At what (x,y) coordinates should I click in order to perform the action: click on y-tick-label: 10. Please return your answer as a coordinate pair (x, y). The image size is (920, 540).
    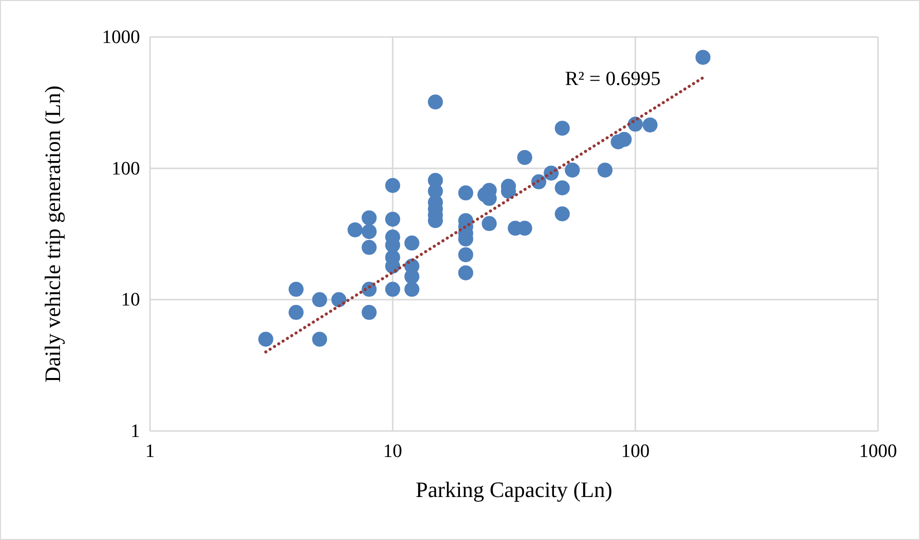
    Looking at the image, I should click on (130, 300).